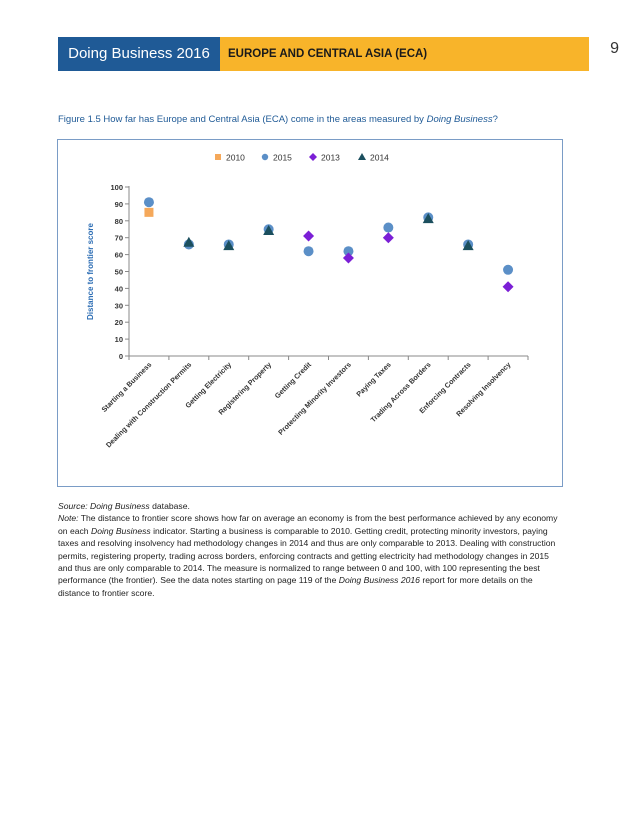  I want to click on legend-marker-2013, so click(313, 157).